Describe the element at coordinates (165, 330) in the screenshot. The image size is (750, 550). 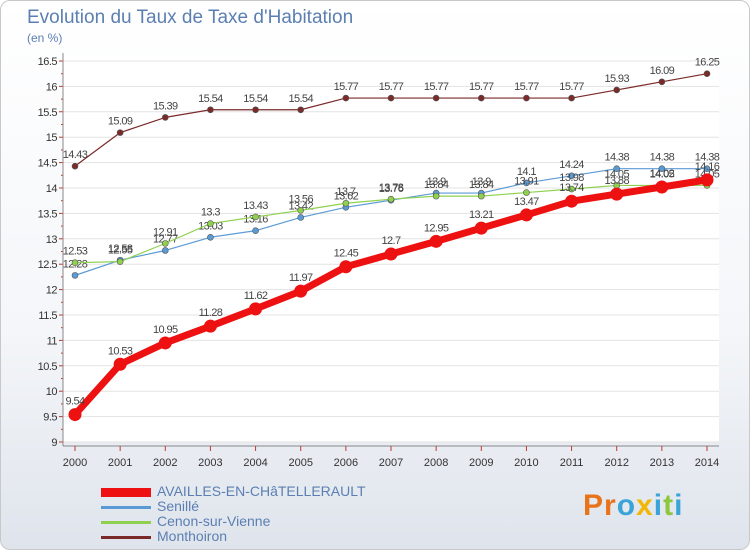
I see `data-label: 10.95` at that location.